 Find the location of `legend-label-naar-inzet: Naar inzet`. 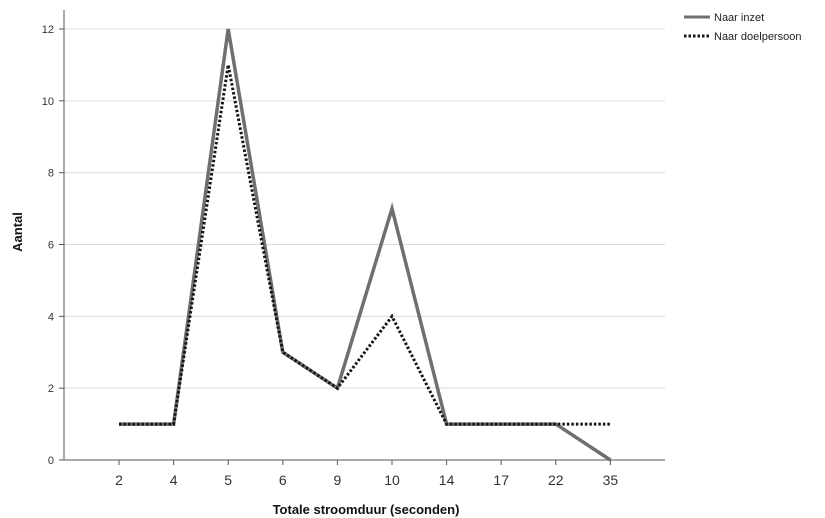

legend-label-naar-inzet: Naar inzet is located at coordinates (739, 18).